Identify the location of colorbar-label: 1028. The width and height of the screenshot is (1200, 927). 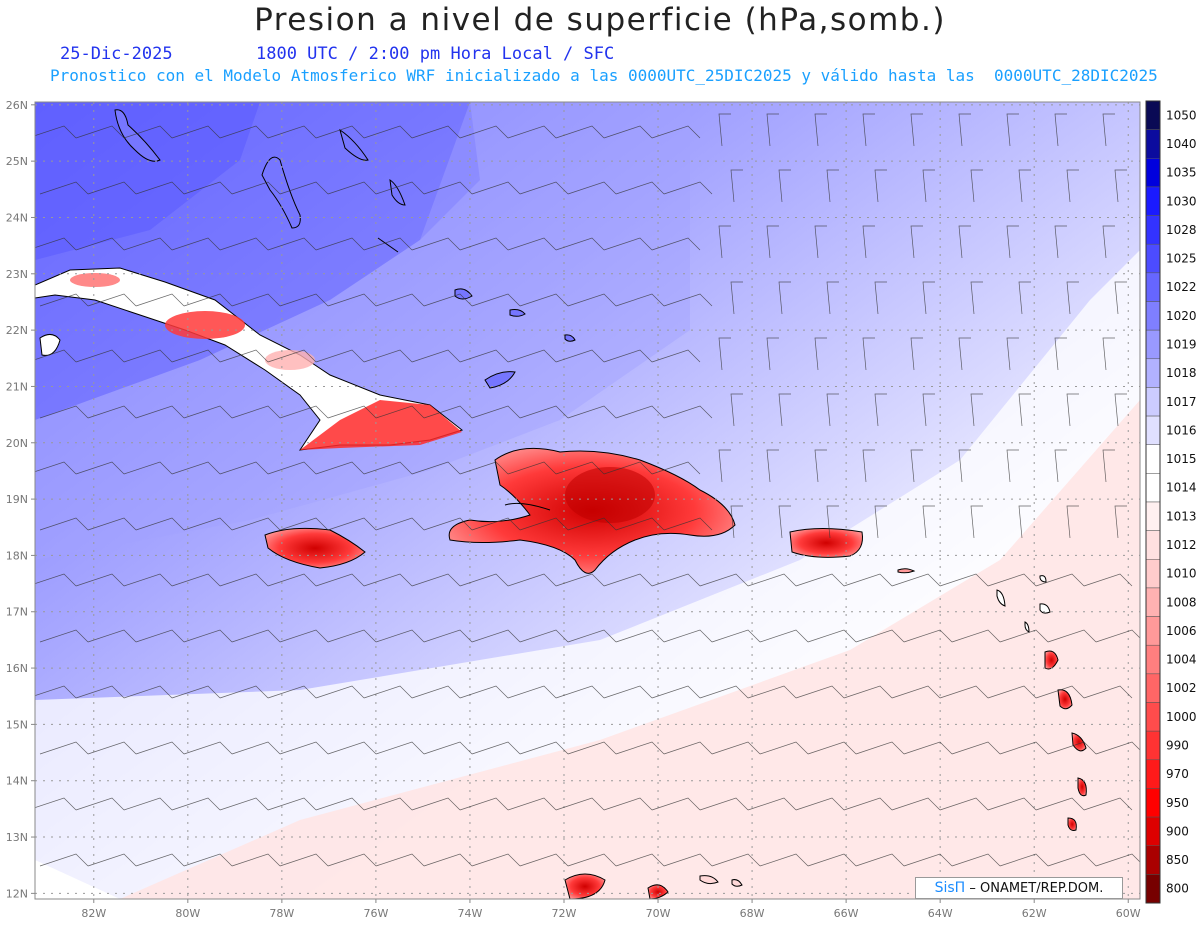
(1181, 230).